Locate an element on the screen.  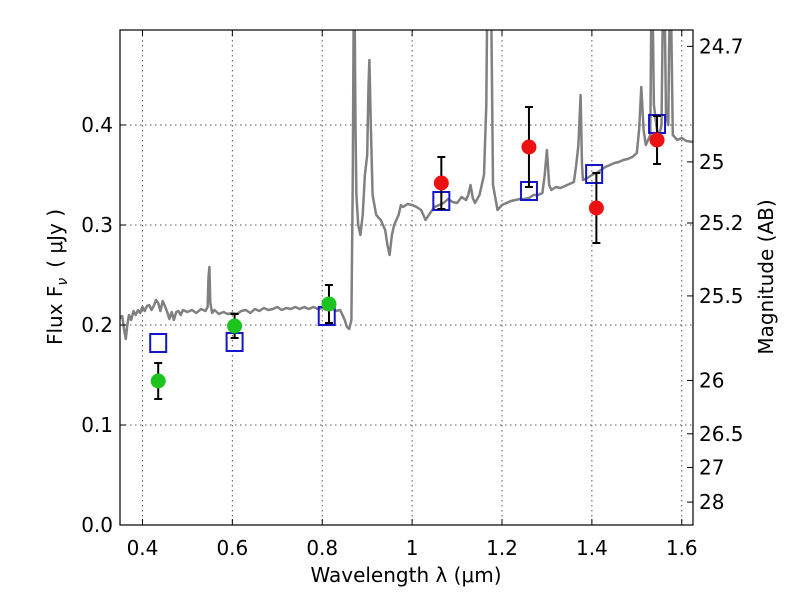
y2-tick-label: 24.7 is located at coordinates (721, 46).